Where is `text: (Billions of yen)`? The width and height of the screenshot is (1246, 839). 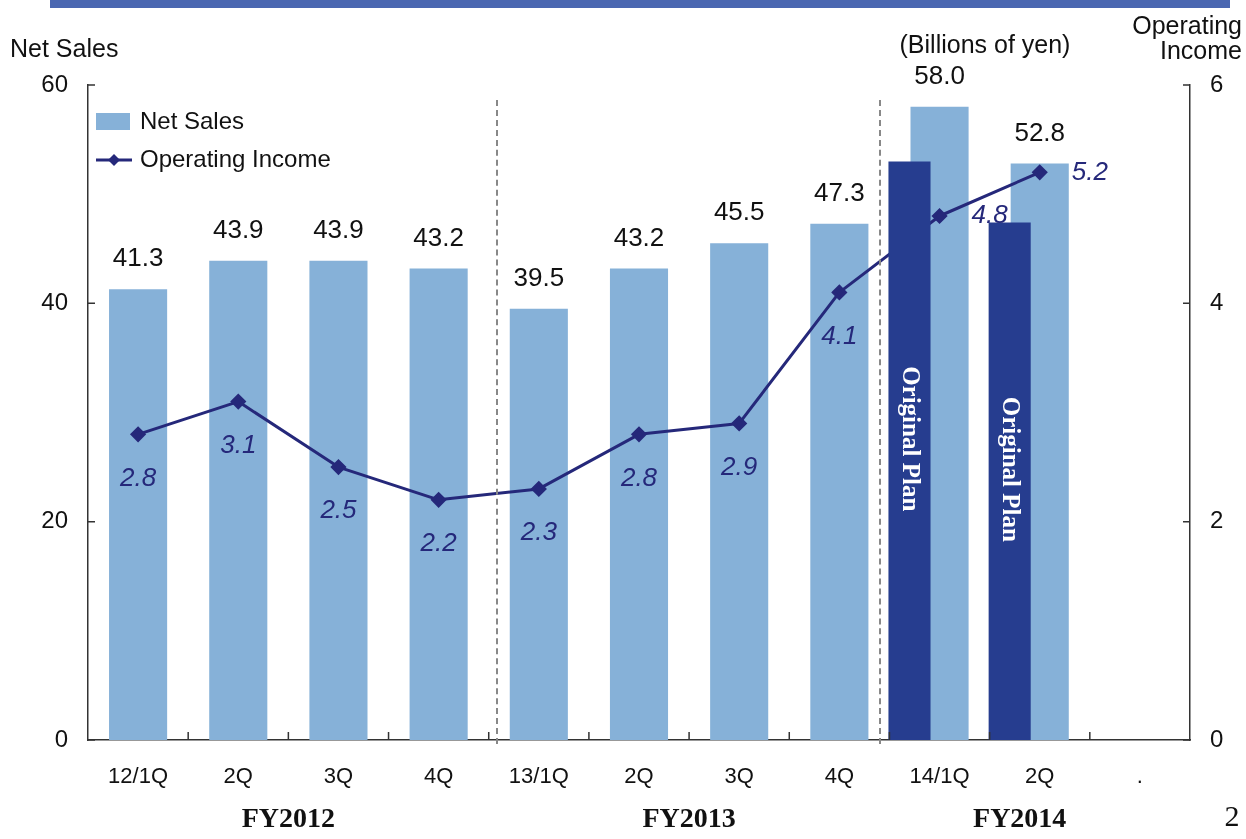 text: (Billions of yen) is located at coordinates (985, 43).